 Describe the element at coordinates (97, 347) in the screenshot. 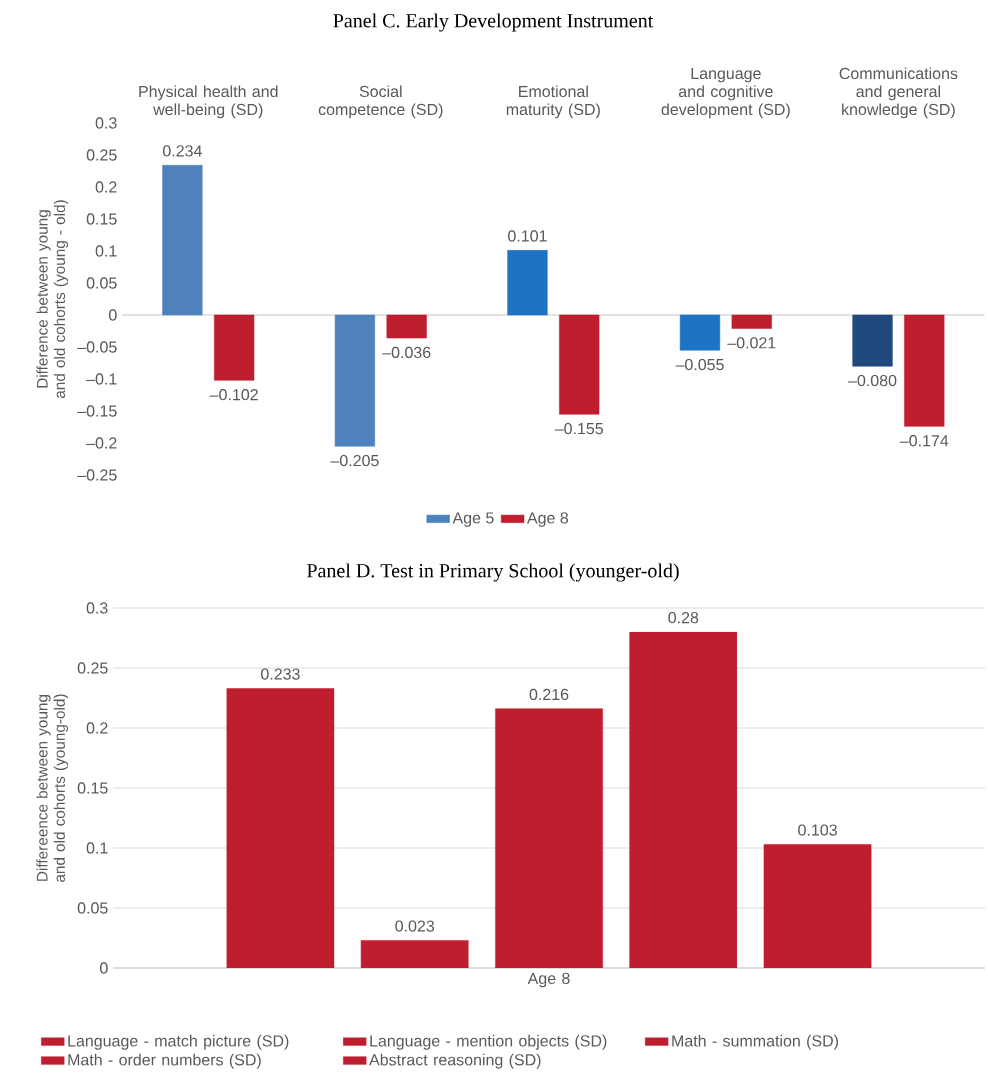

I see `y-tick-label: –0.05` at that location.